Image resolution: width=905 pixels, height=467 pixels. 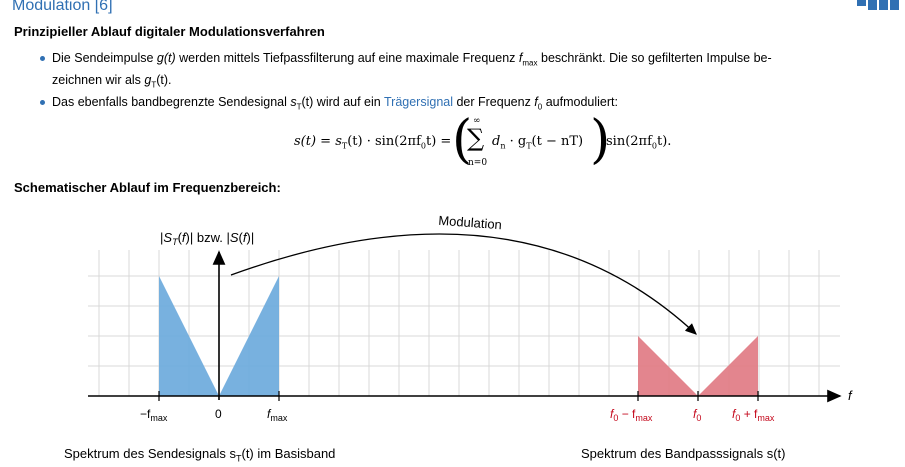 What do you see at coordinates (683, 453) in the screenshot?
I see `caption-bandpass: Spektrum des Bandpasssignals s(t)` at bounding box center [683, 453].